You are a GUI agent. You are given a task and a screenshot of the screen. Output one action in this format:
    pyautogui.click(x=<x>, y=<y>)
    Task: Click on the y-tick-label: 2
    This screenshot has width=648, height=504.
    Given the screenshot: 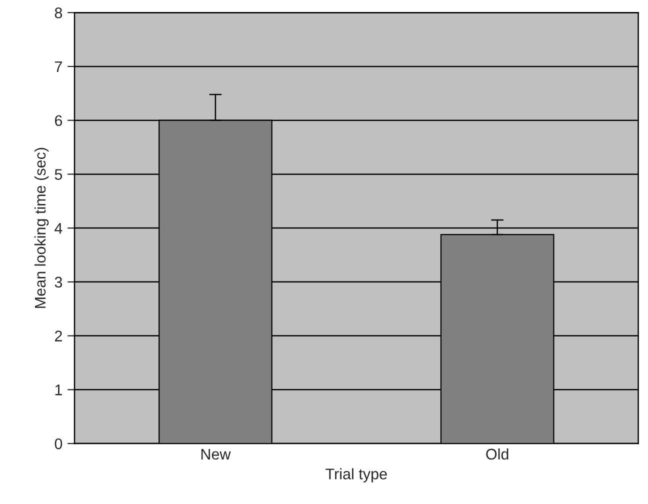 What is the action you would take?
    pyautogui.click(x=58, y=336)
    